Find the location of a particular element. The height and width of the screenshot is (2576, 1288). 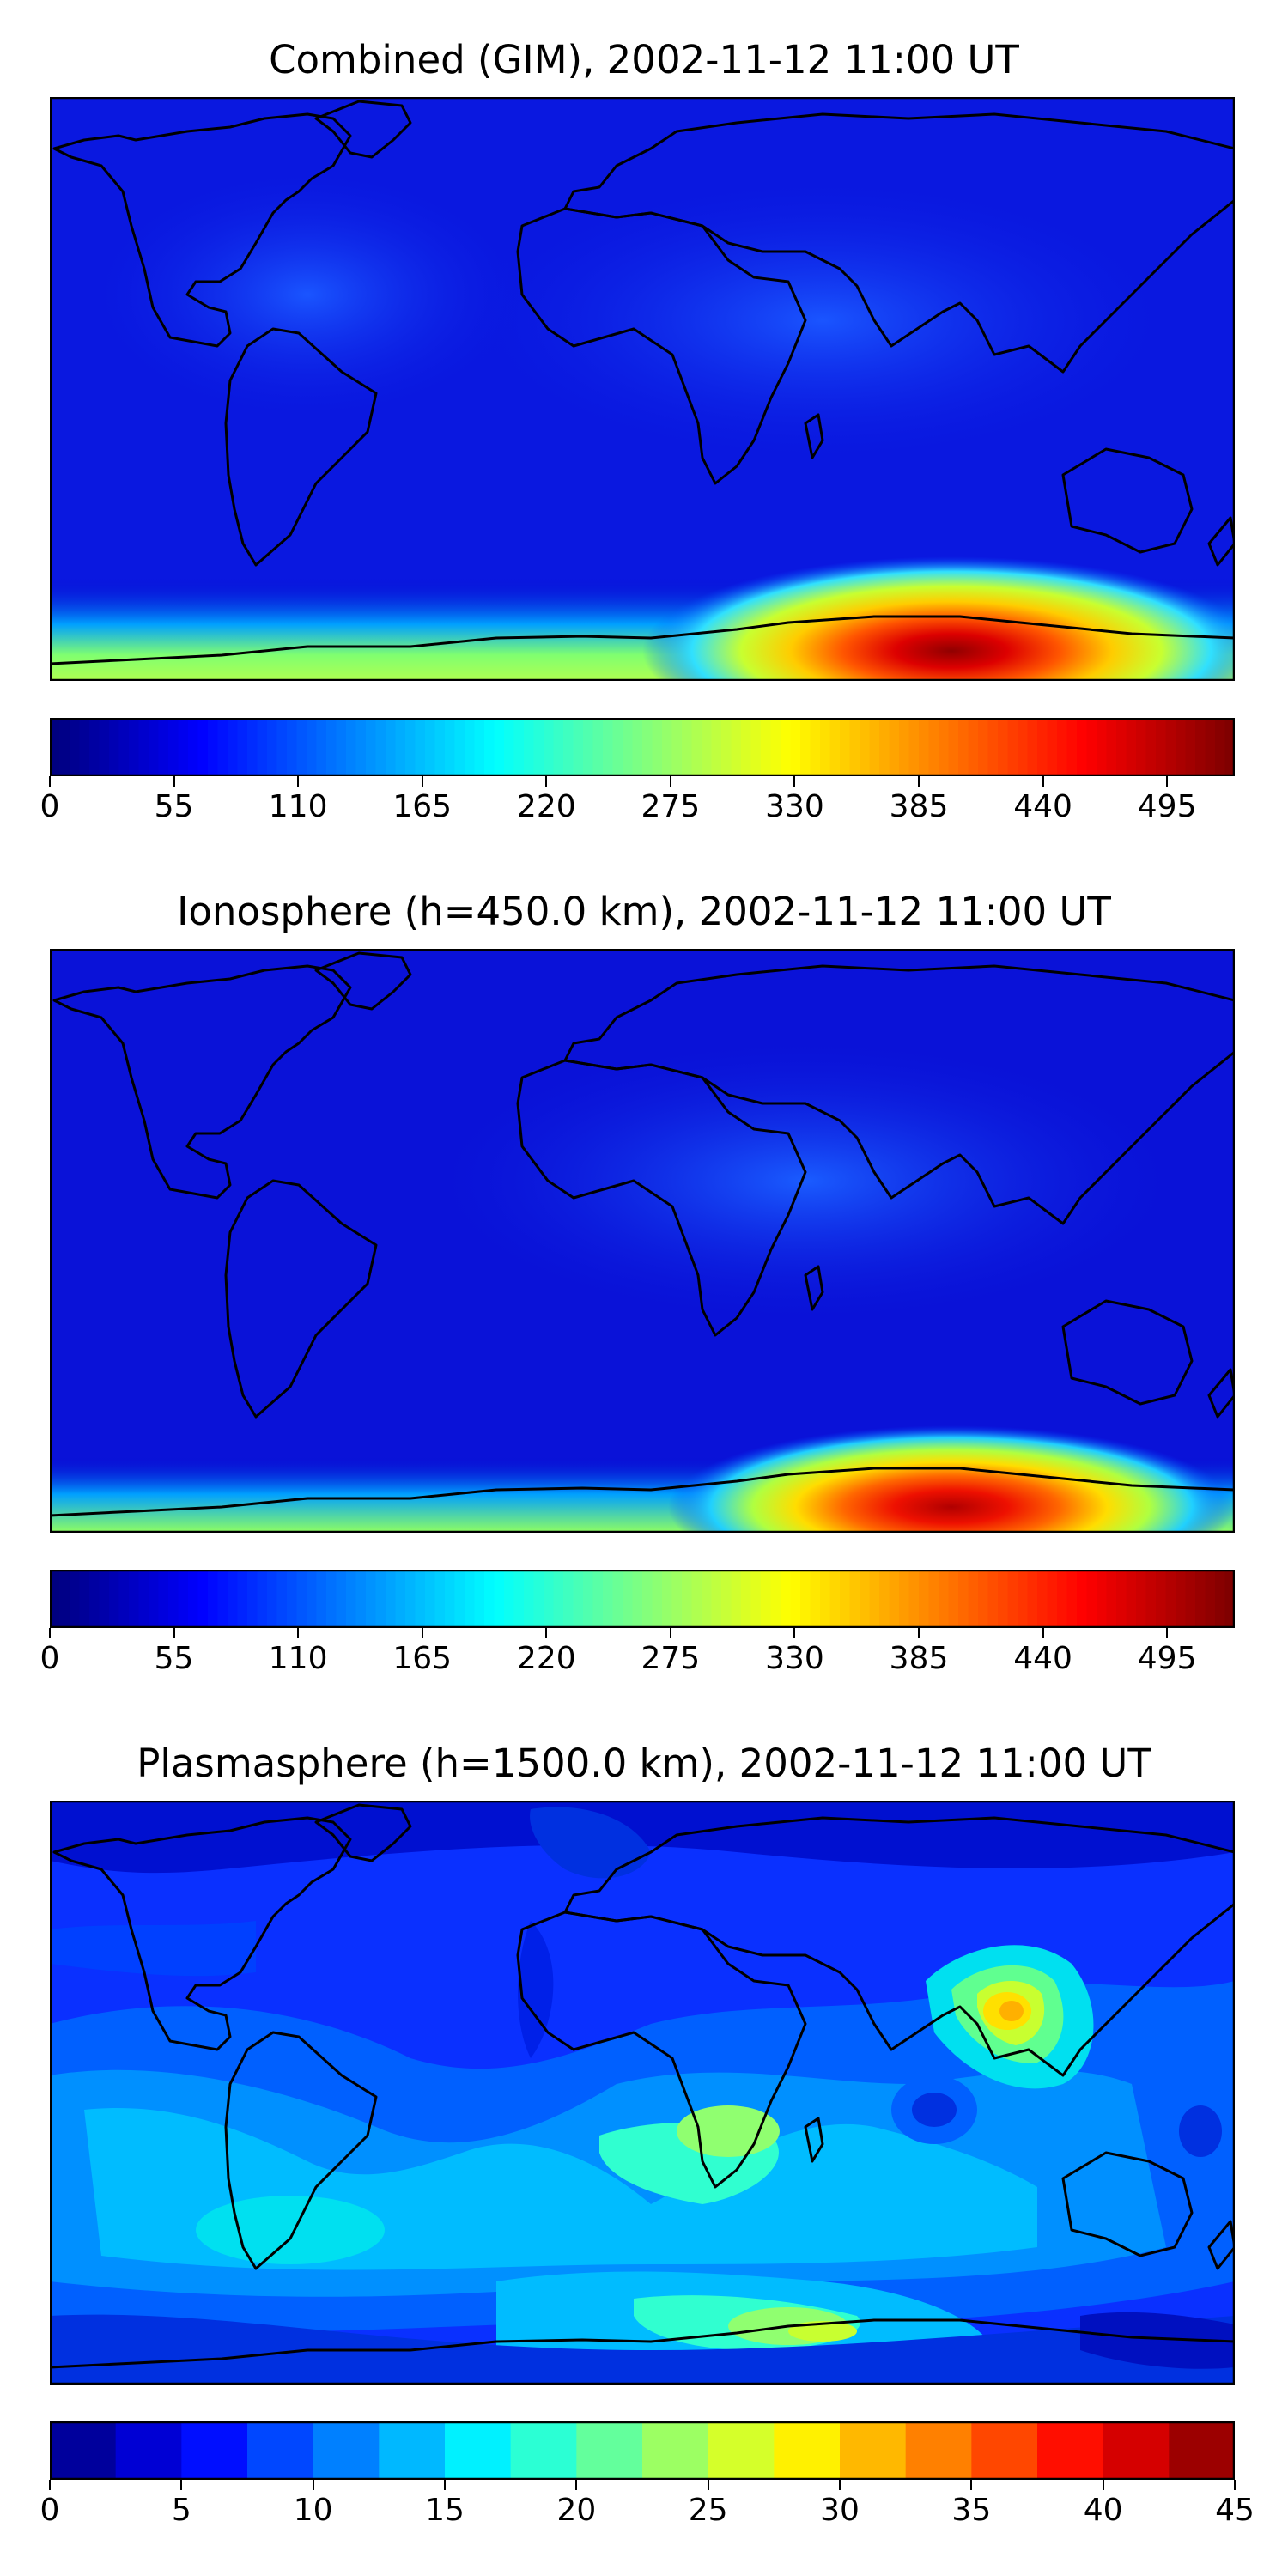

colorbar-tick-label: 220 is located at coordinates (546, 1658).